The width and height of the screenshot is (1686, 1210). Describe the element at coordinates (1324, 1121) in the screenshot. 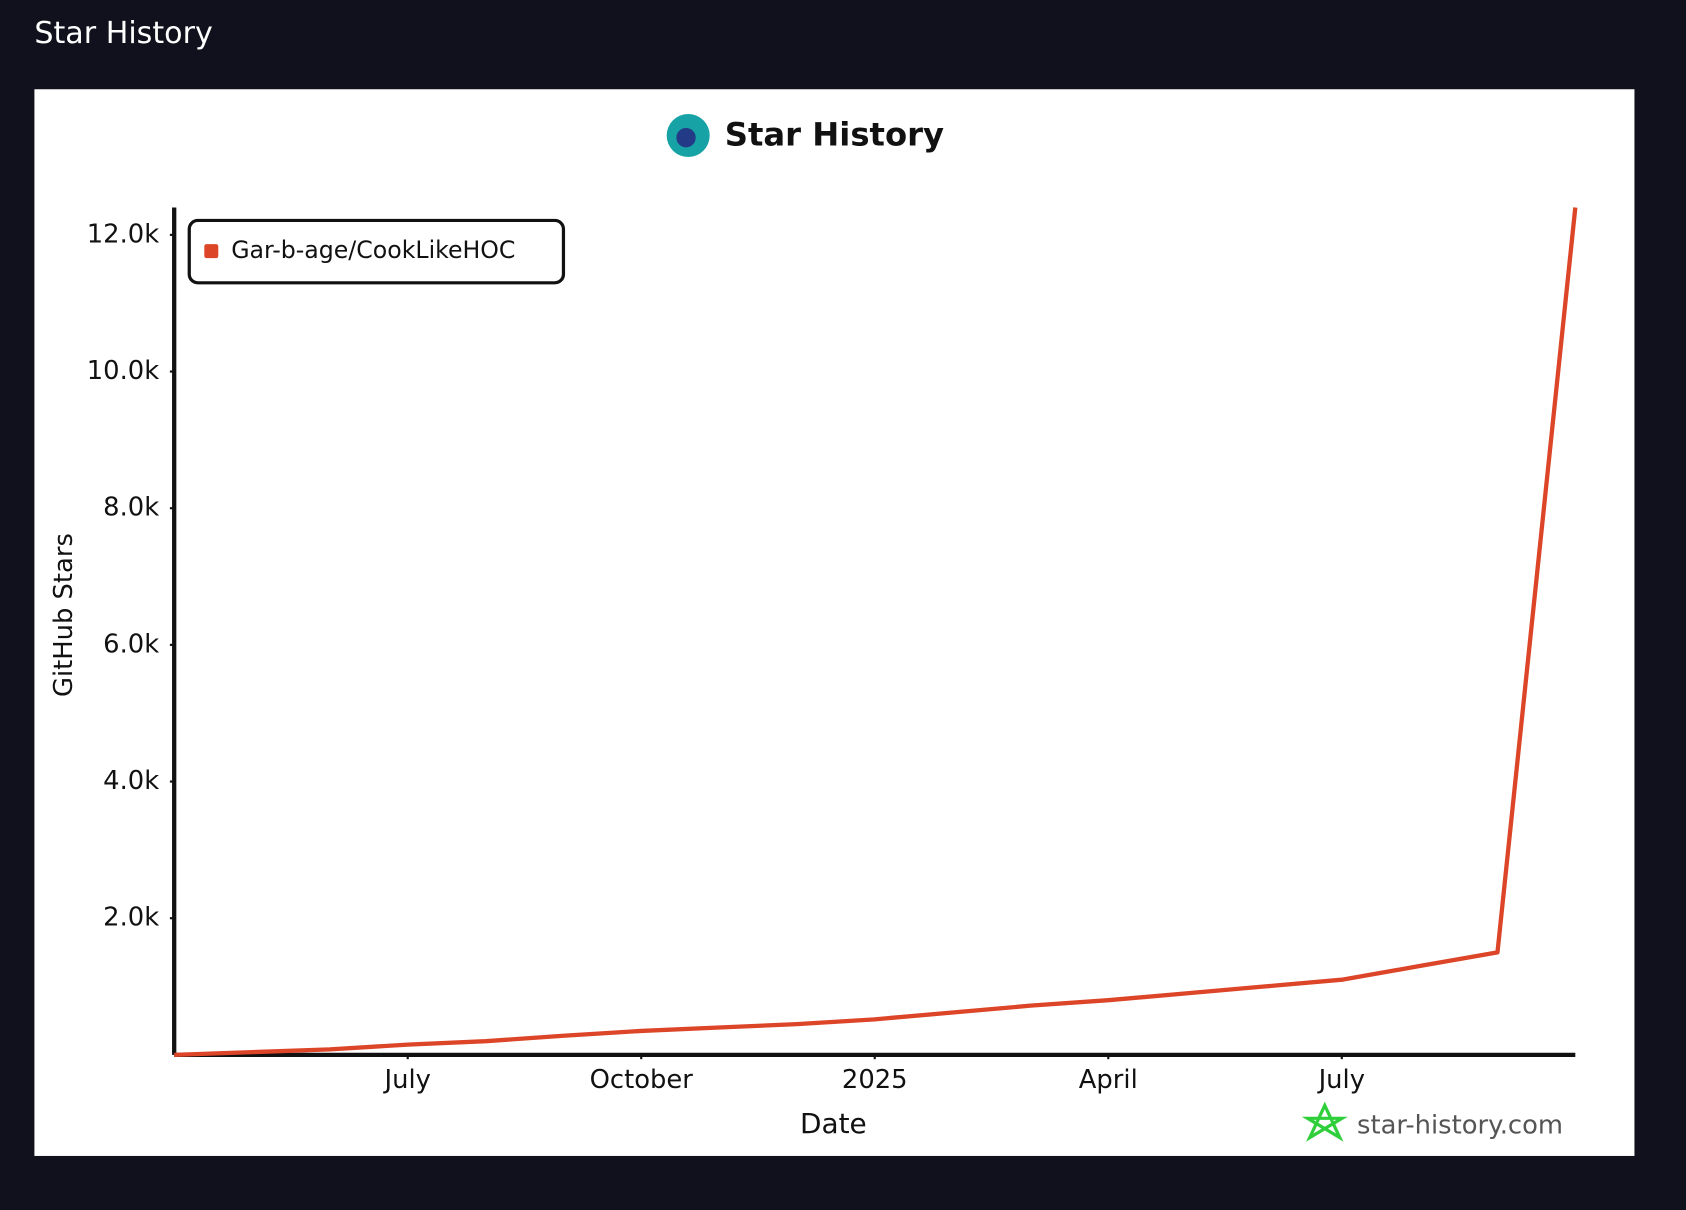

I see `watermark-icon` at that location.